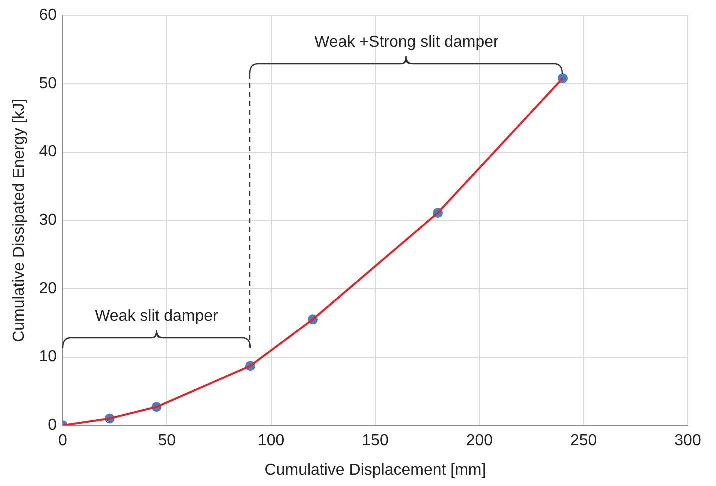  I want to click on y-tick-label: 20, so click(48, 289).